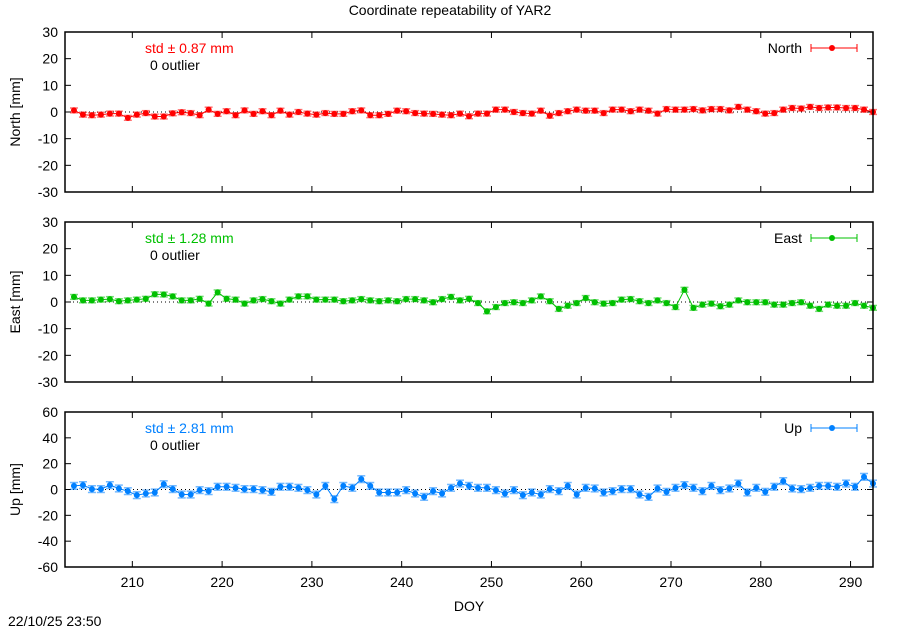 The image size is (900, 635). Describe the element at coordinates (54, 490) in the screenshot. I see `y-tick-label: 0` at that location.